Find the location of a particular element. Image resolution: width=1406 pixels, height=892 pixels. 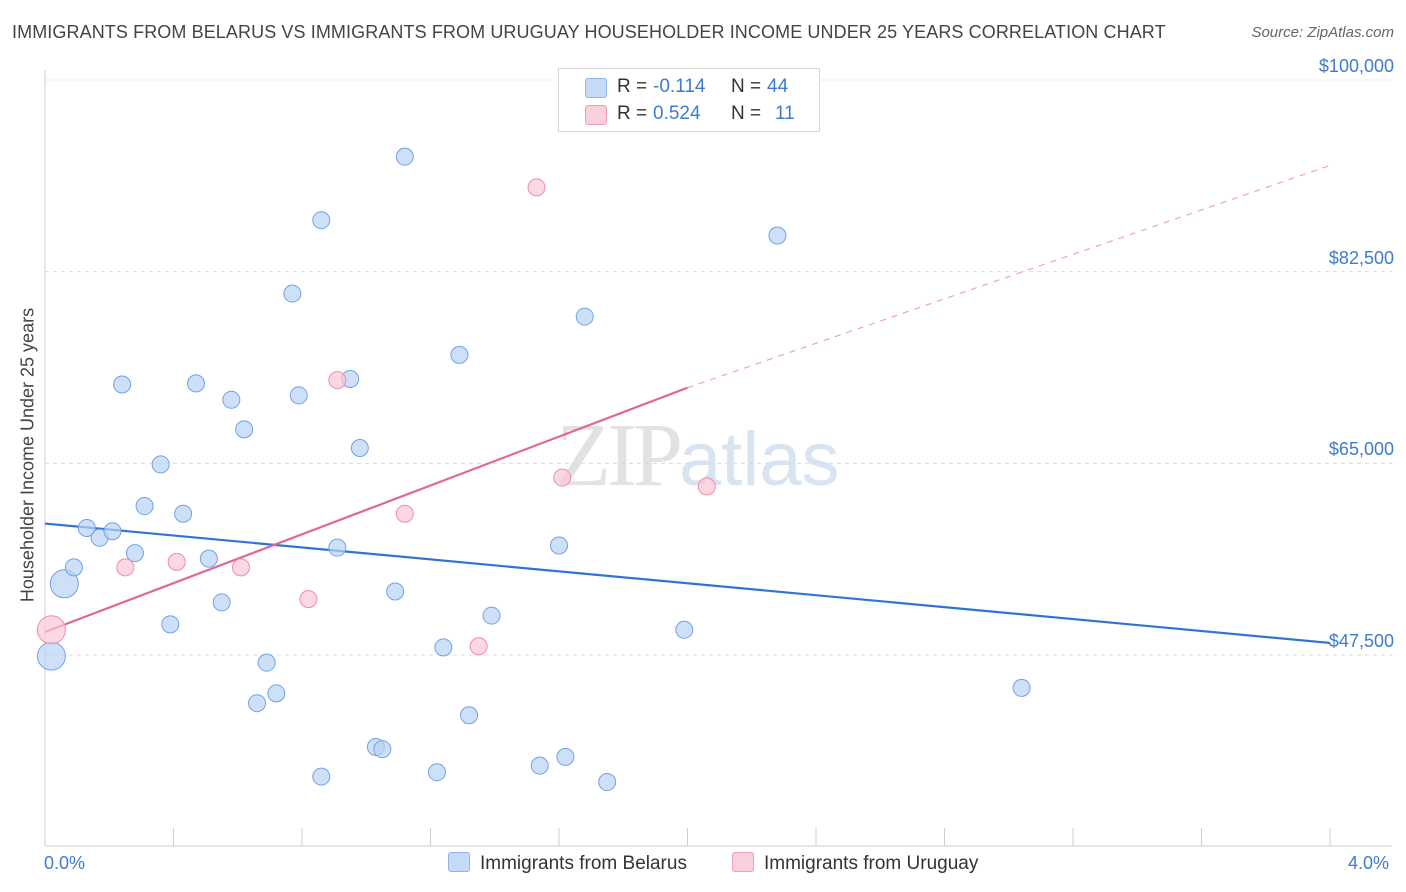

legend-swatch-uruguay is located at coordinates (596, 115).